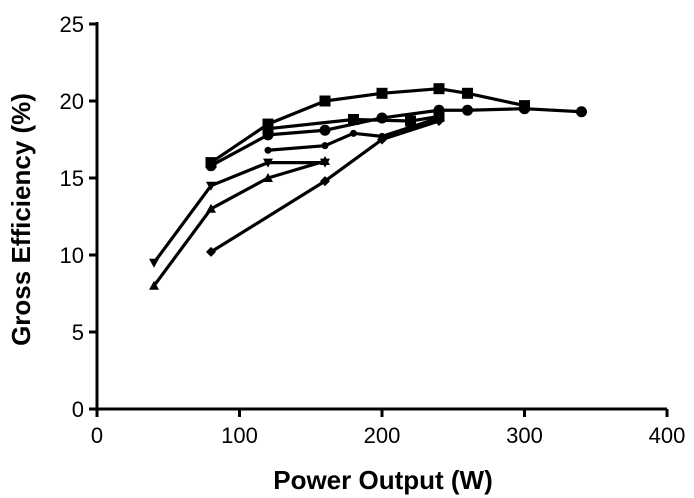 The width and height of the screenshot is (694, 498). Describe the element at coordinates (72, 178) in the screenshot. I see `y-tick-label: 15` at that location.